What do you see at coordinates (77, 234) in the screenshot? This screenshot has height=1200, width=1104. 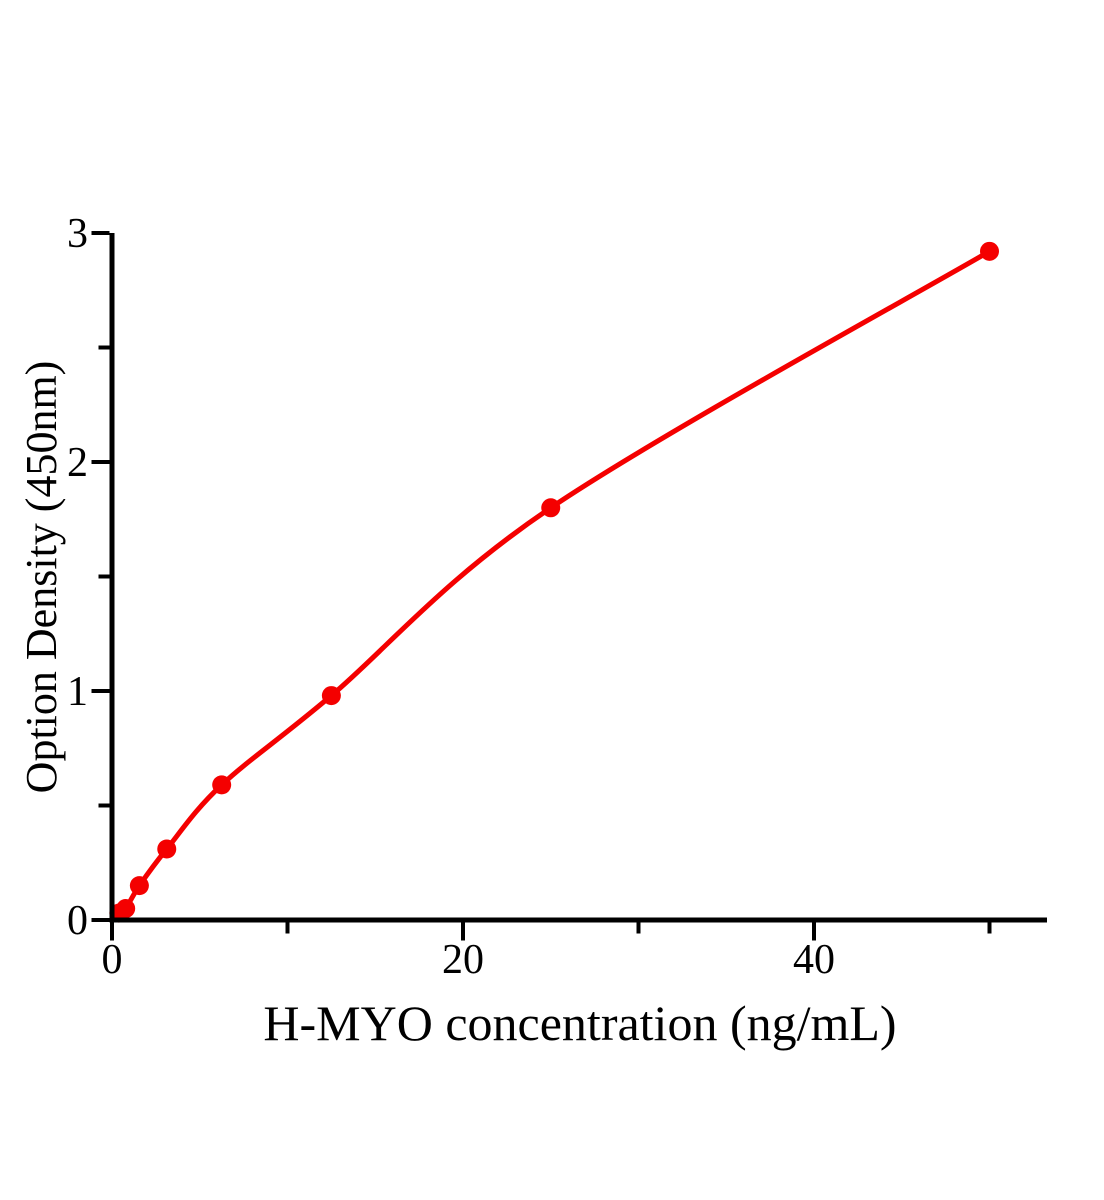 I see `y-tick-label: 3` at bounding box center [77, 234].